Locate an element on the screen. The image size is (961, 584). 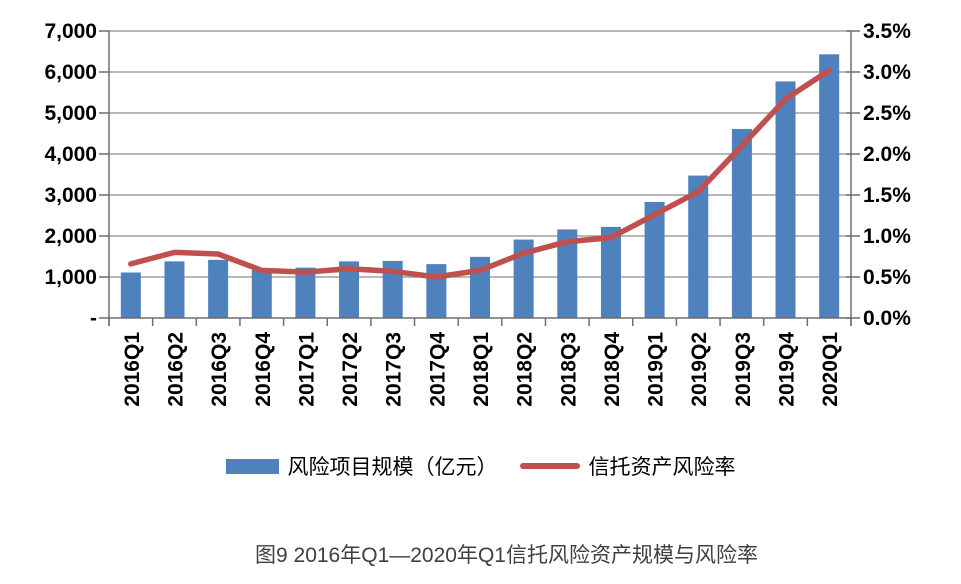
bar-2016Q2 is located at coordinates (174, 289).